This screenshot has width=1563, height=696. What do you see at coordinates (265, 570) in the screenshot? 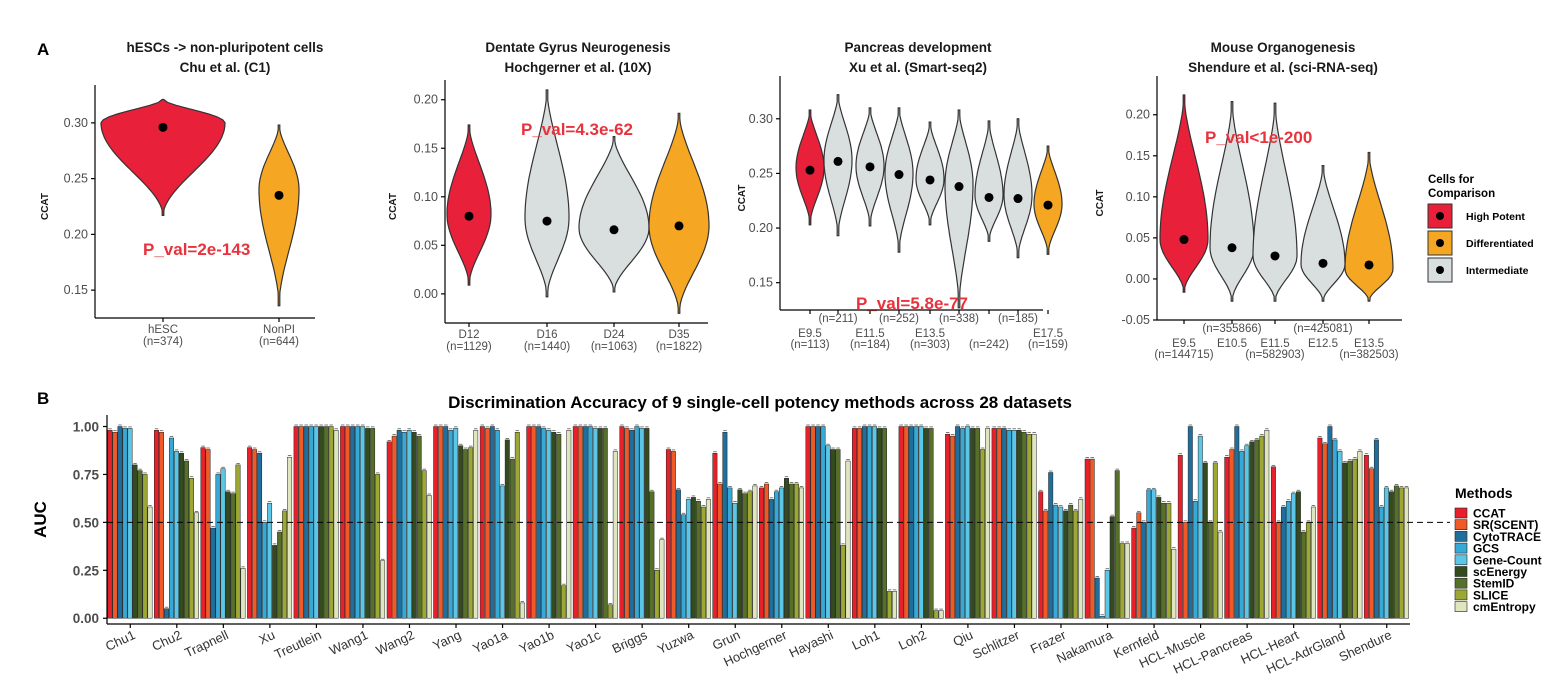
I see `bar-Xu-GCS` at bounding box center [265, 570].